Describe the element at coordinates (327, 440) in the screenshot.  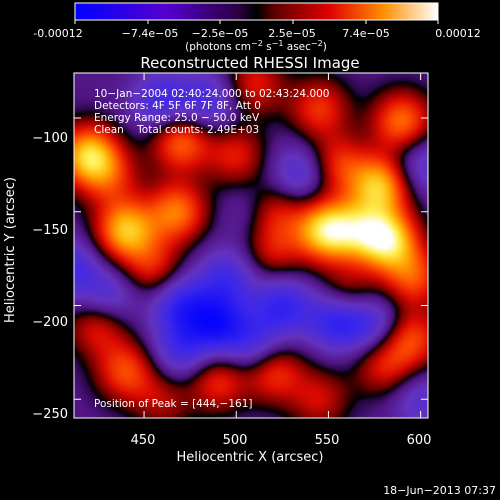
I see `x-tick-label: 550` at that location.